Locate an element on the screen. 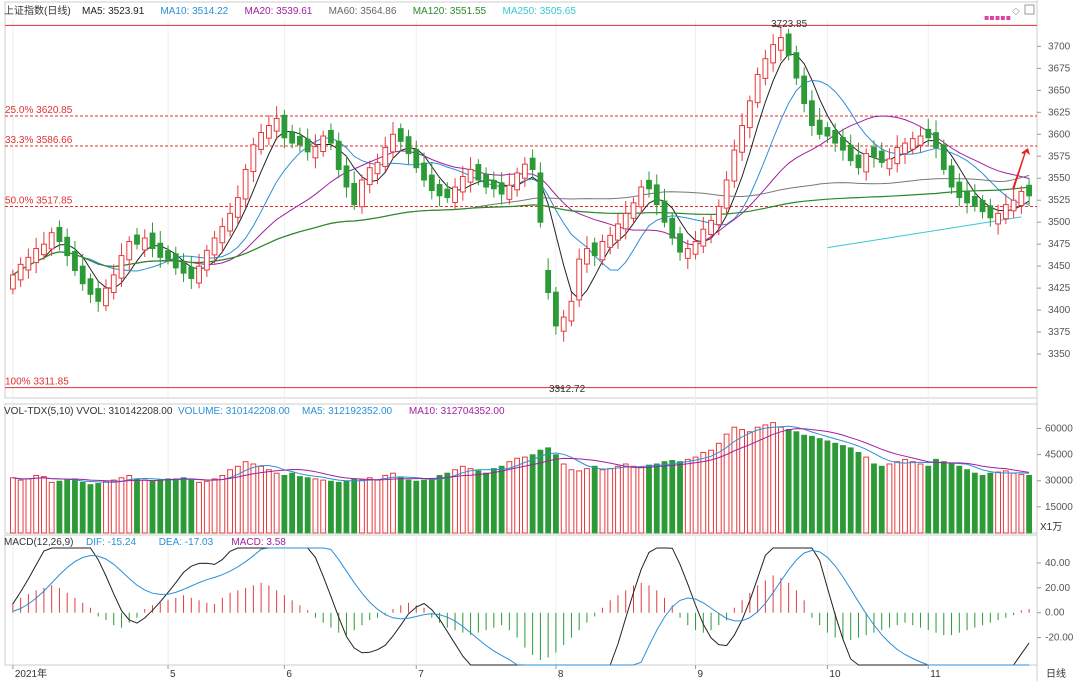 This screenshot has width=1080, height=681. x-tick-label: 5 is located at coordinates (173, 674).